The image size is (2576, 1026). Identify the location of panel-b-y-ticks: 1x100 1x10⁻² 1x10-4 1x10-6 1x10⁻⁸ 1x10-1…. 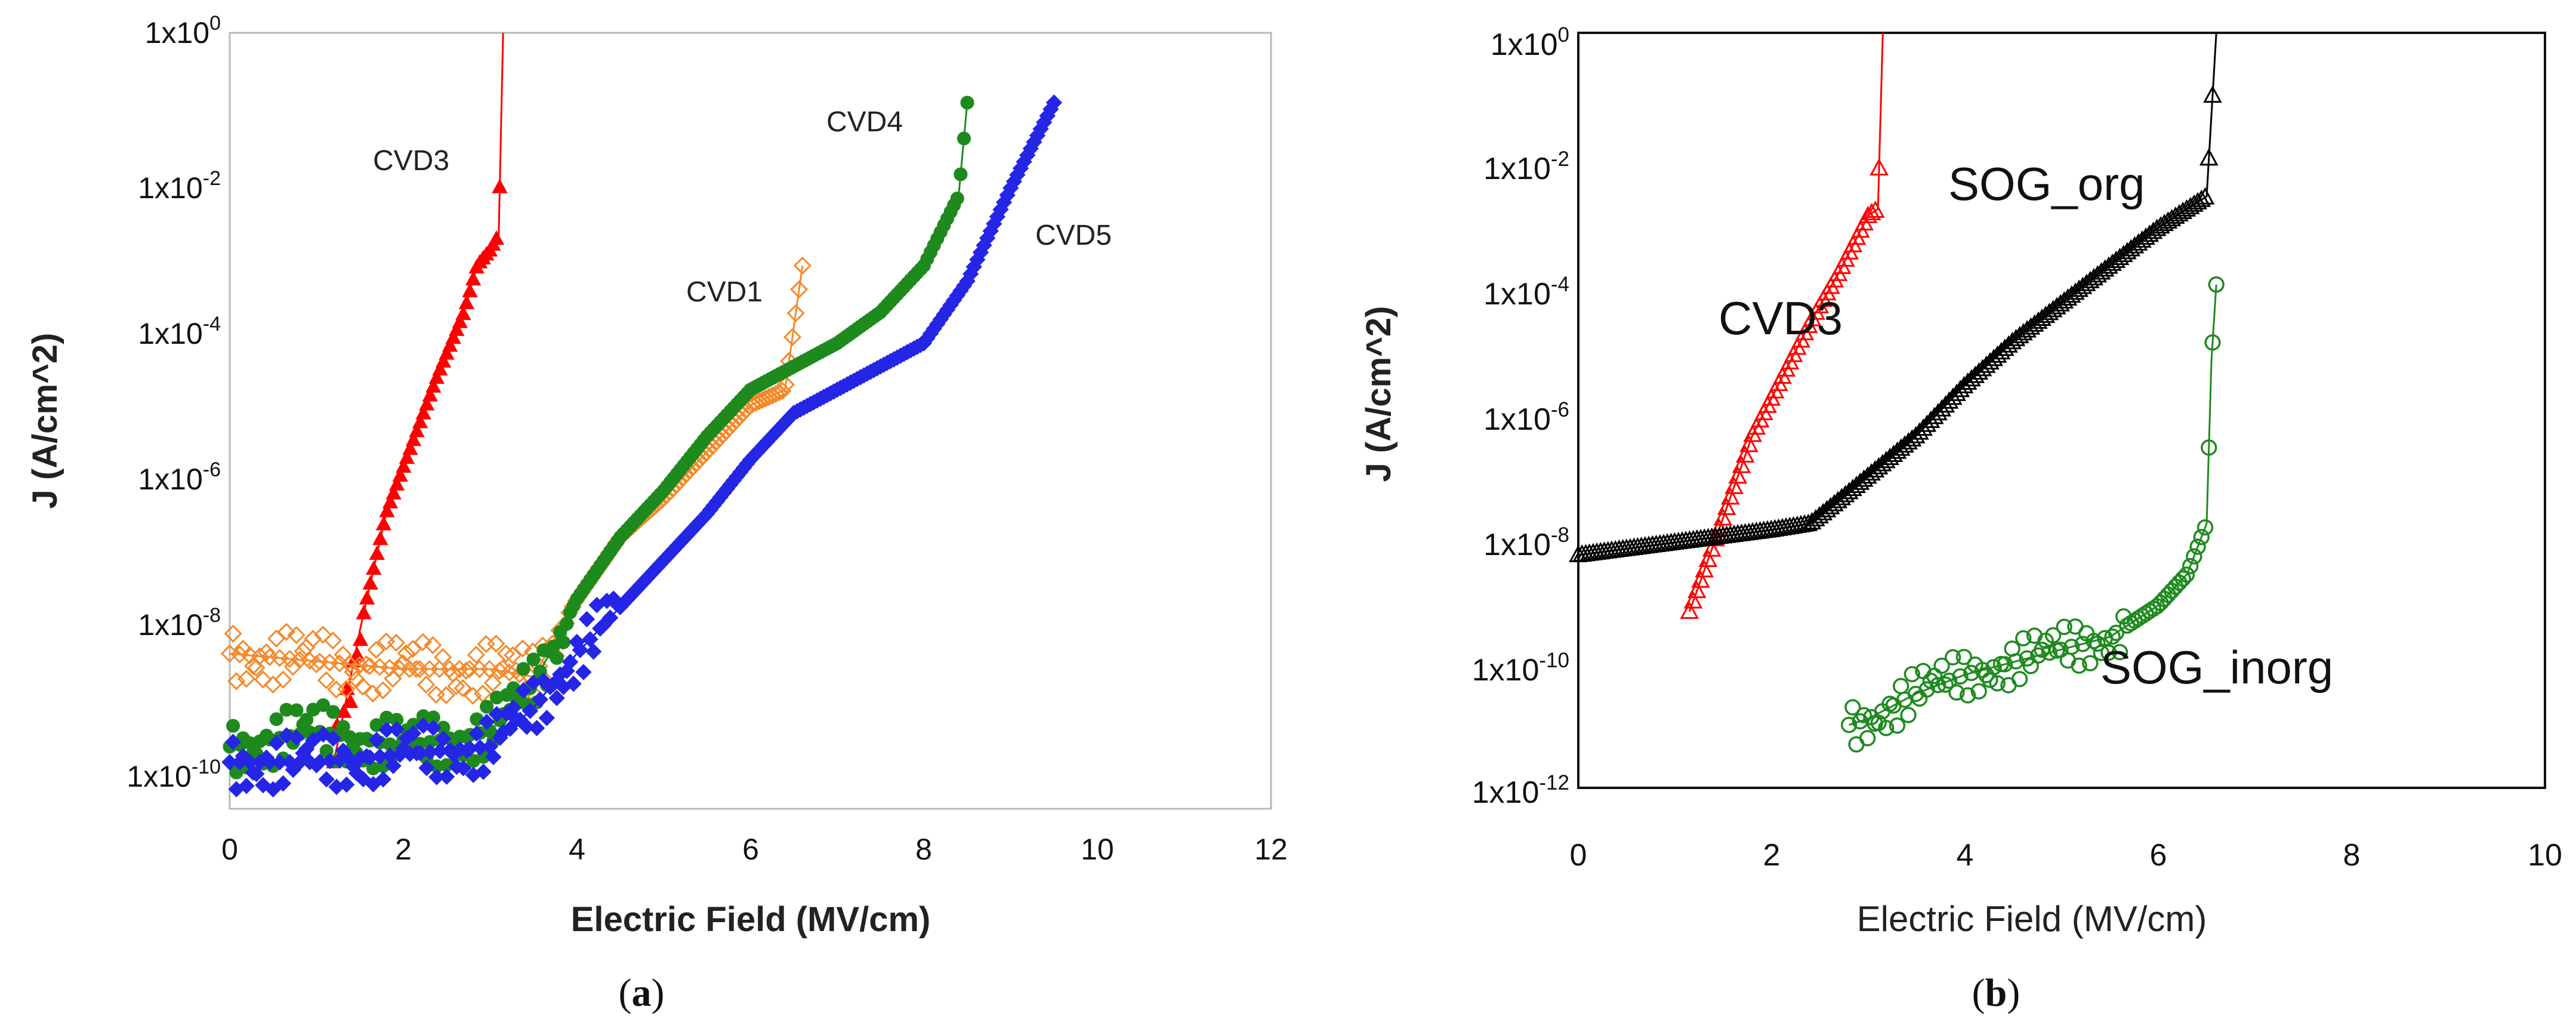
(1521, 416).